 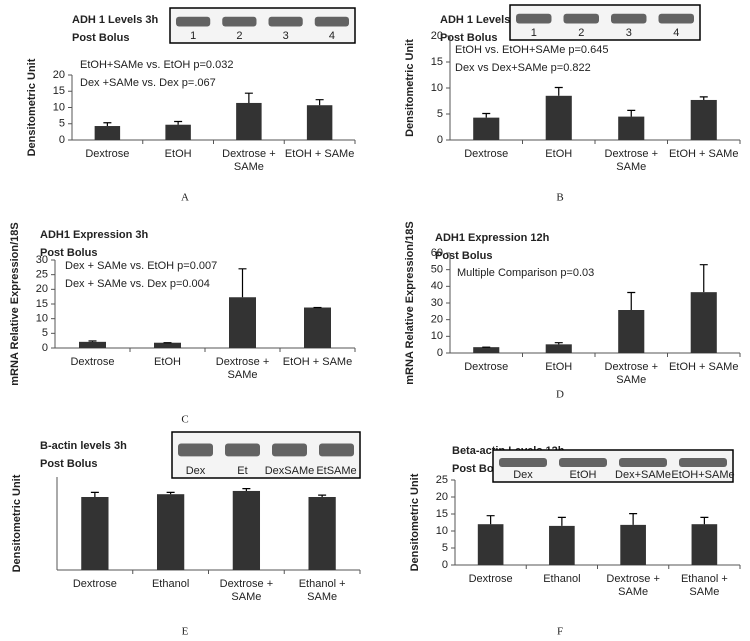 What do you see at coordinates (442, 480) in the screenshot?
I see `y-tick-label: 25` at bounding box center [442, 480].